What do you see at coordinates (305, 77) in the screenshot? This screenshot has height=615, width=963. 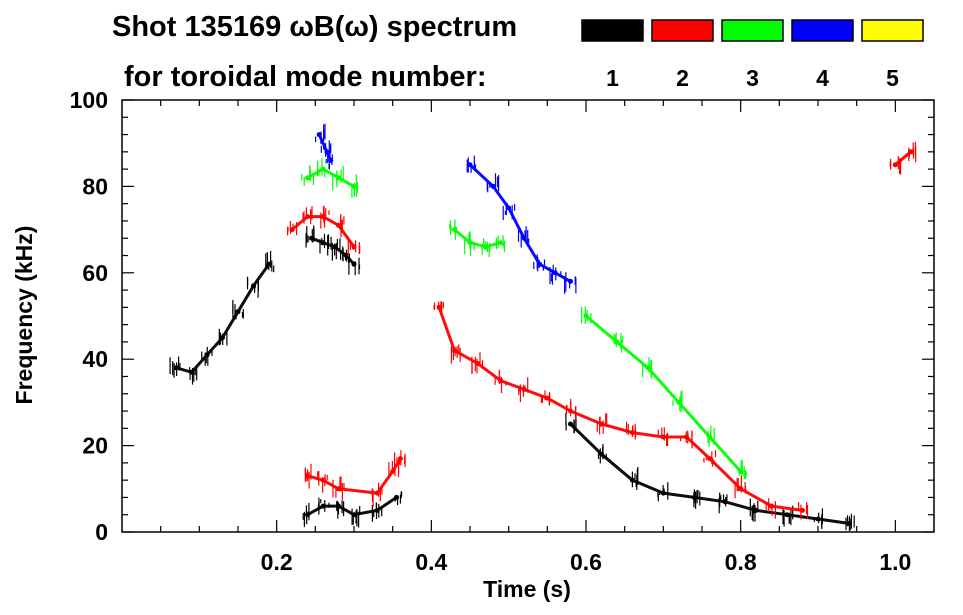 I see `chart-title-line2: for toroidal mode number:` at bounding box center [305, 77].